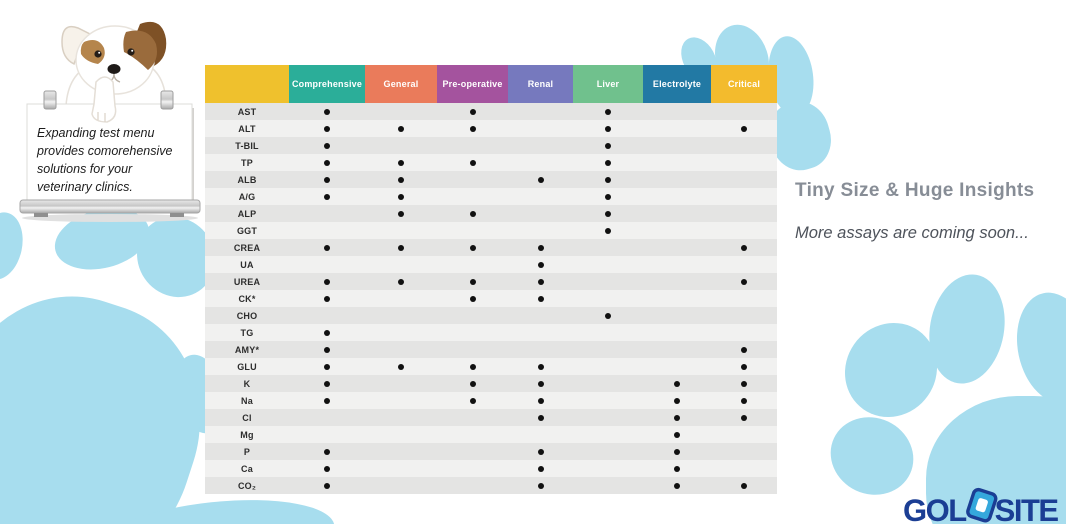  Describe the element at coordinates (247, 434) in the screenshot. I see `test-name: Mg` at that location.